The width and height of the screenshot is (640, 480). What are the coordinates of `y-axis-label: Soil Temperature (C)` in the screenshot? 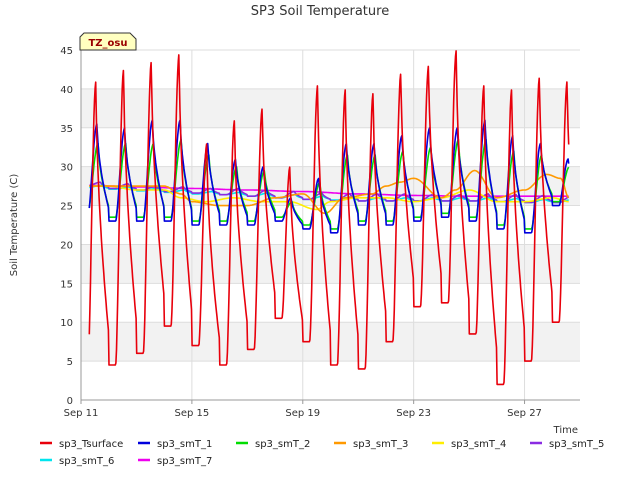 It's located at (14, 225).